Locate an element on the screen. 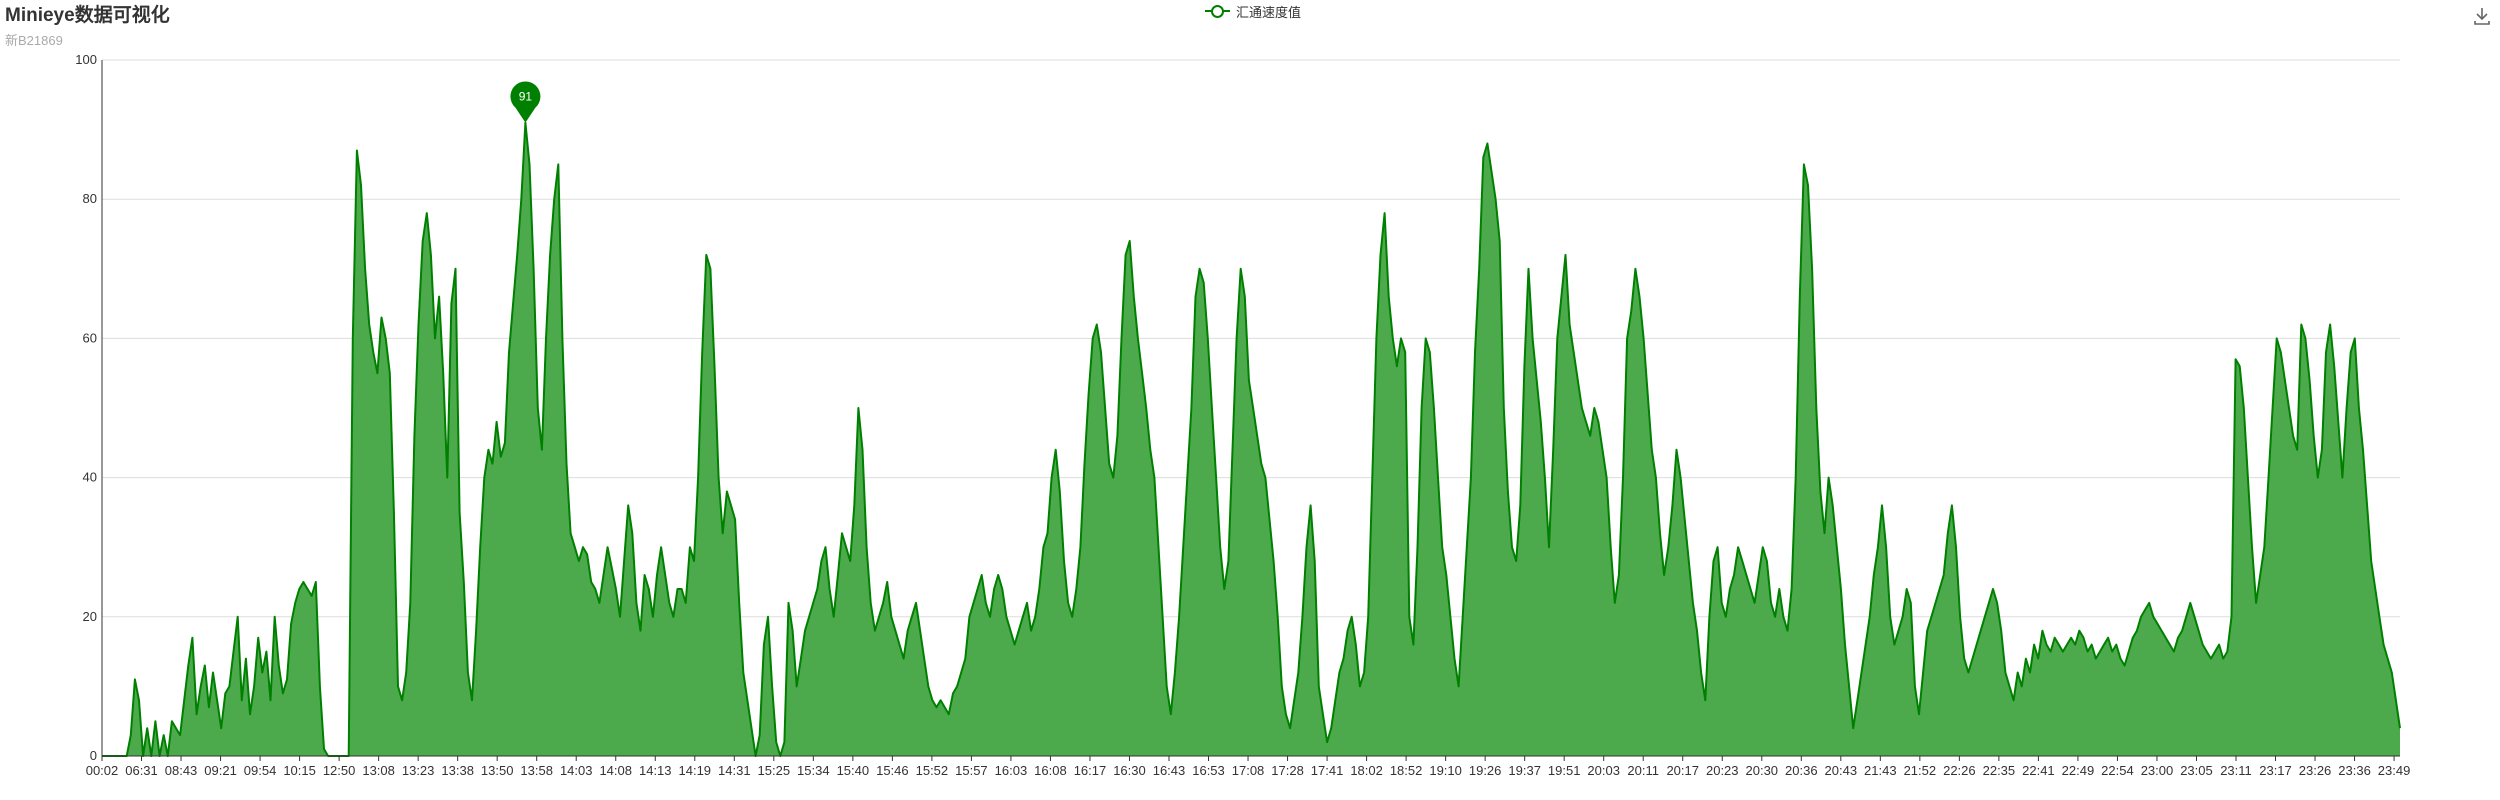  y-tick-label: 100 is located at coordinates (86, 59).